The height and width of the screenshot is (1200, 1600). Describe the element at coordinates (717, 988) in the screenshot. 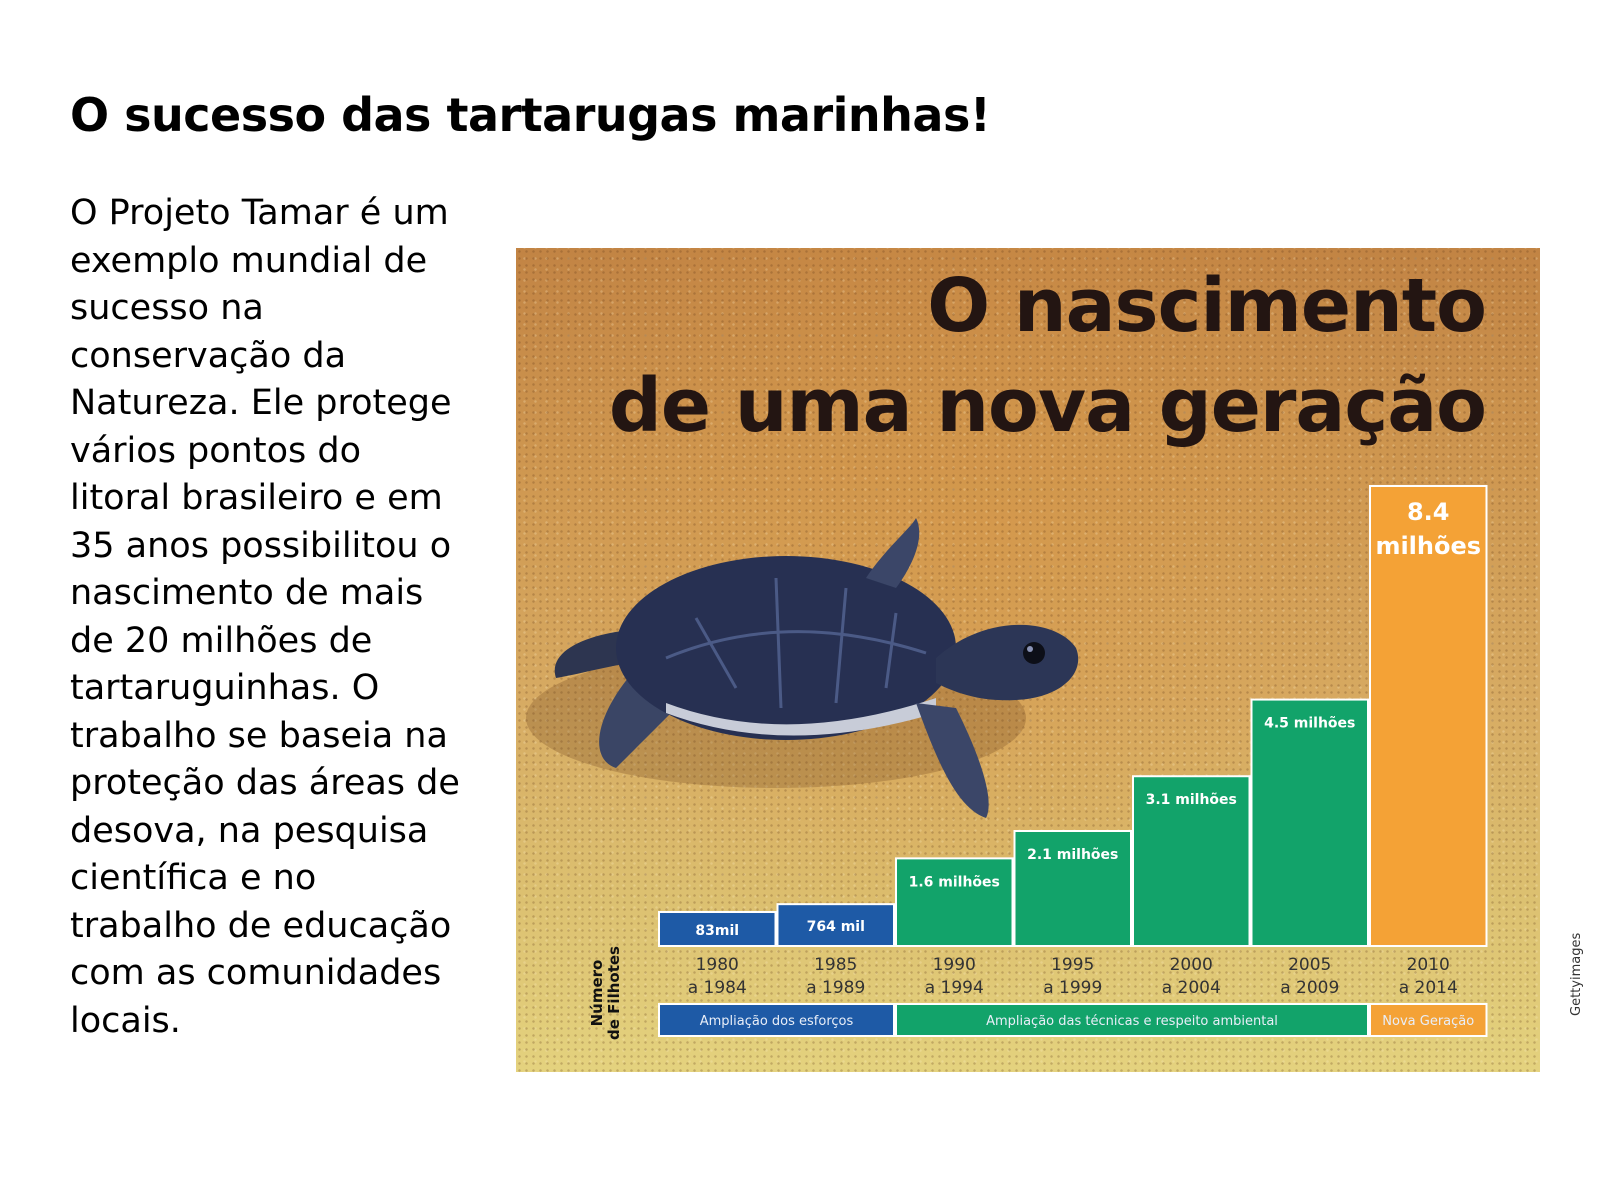

I see `x-tick-1980-line-2: a 1984` at that location.